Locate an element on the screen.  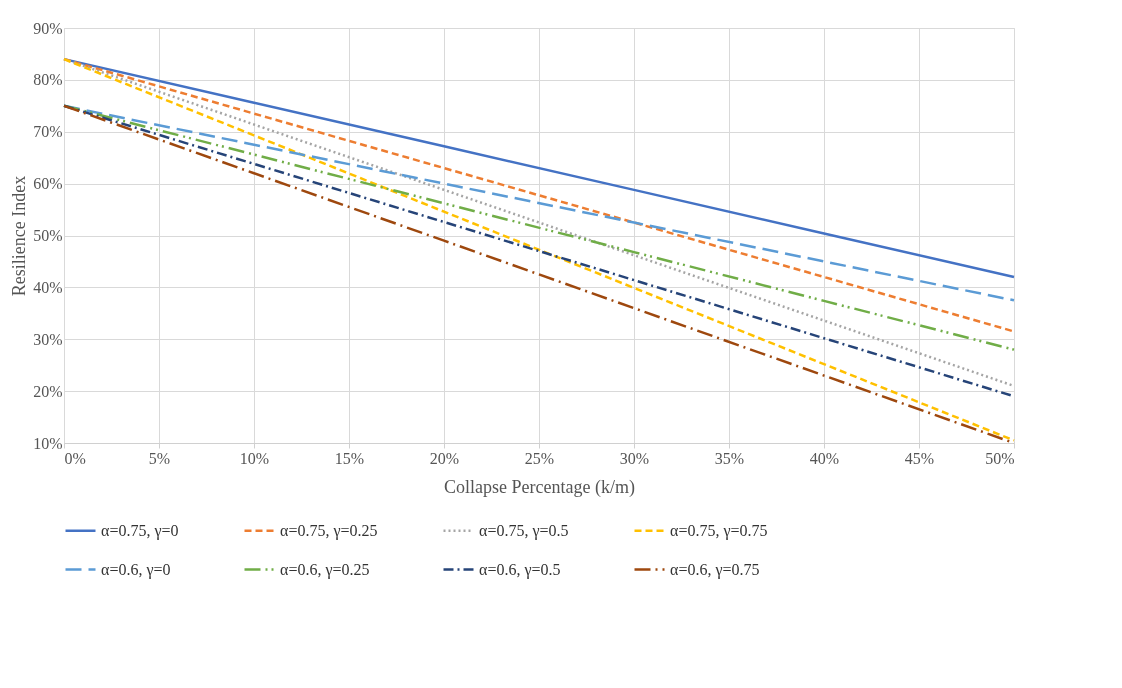
legend-label: α=0.6, γ=0.75 is located at coordinates (715, 569).